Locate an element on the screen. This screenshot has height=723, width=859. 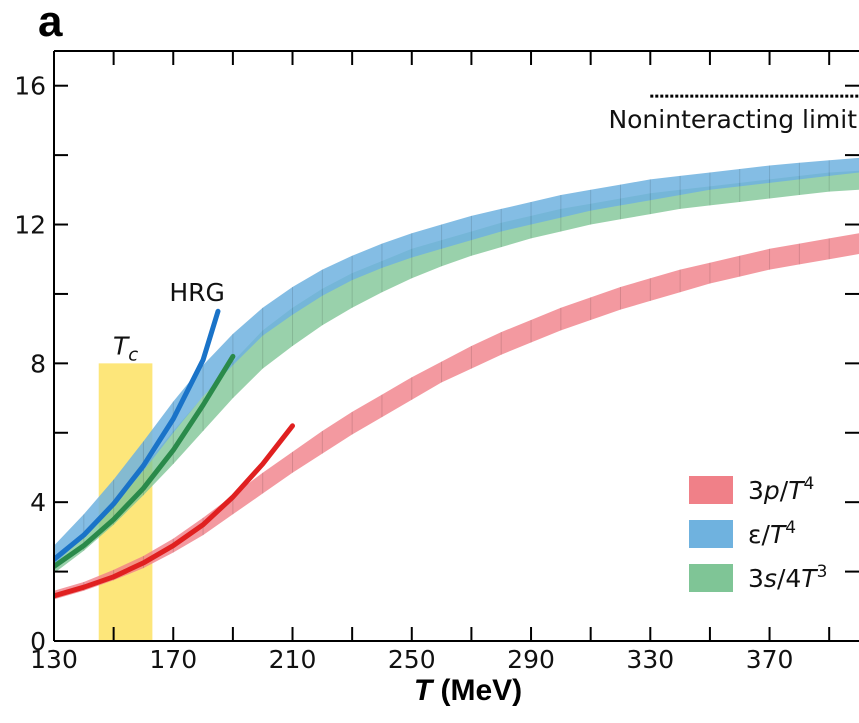
legend-label-2: ε/T4 is located at coordinates (772, 533).